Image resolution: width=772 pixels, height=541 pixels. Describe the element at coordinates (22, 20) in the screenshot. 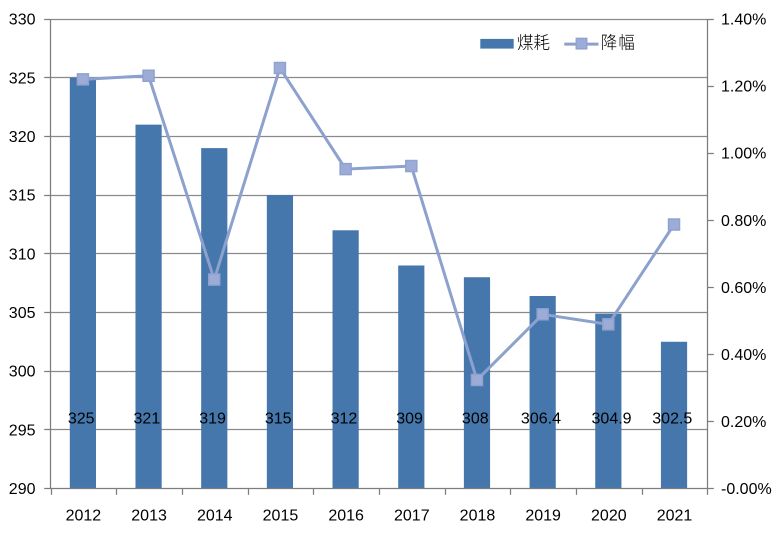

I see `svg-text: 330` at that location.